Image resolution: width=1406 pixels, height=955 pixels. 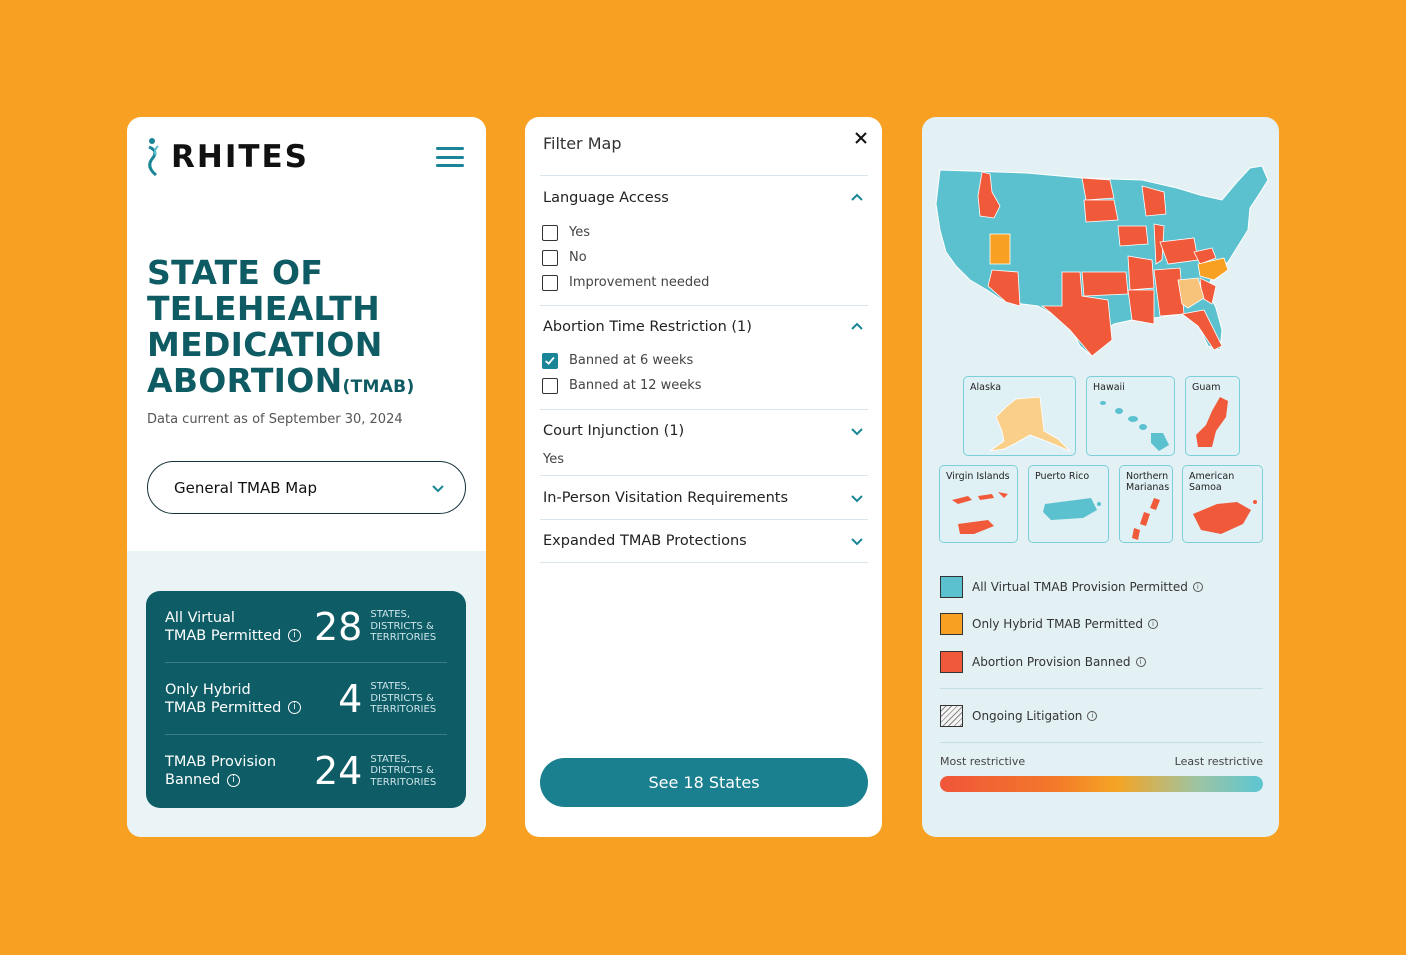 I want to click on section-selected-value: Yes, so click(x=553, y=459).